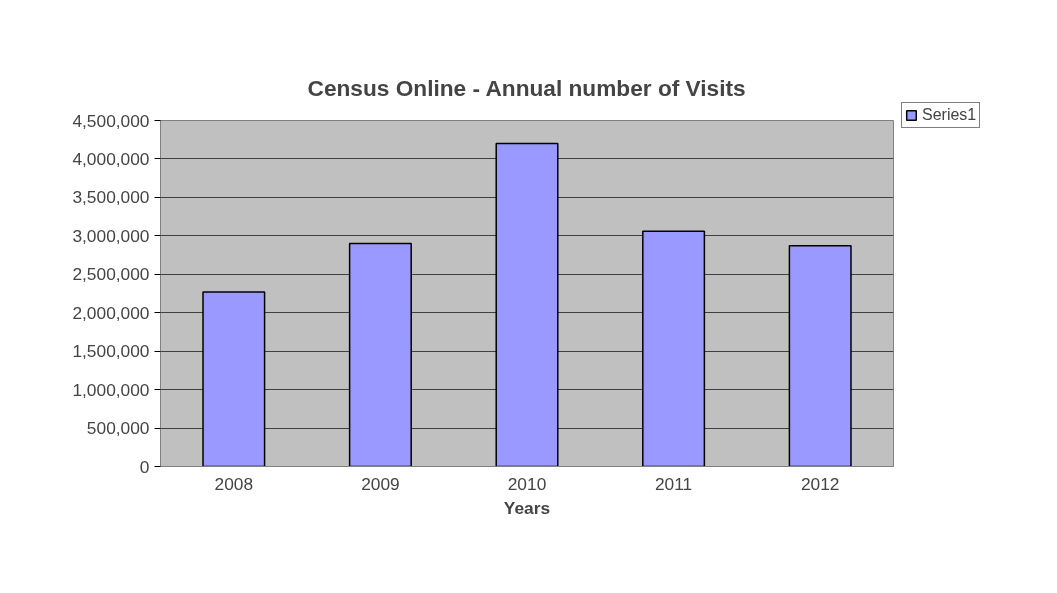  Describe the element at coordinates (111, 197) in the screenshot. I see `y-tick-label: 3,500,000` at that location.